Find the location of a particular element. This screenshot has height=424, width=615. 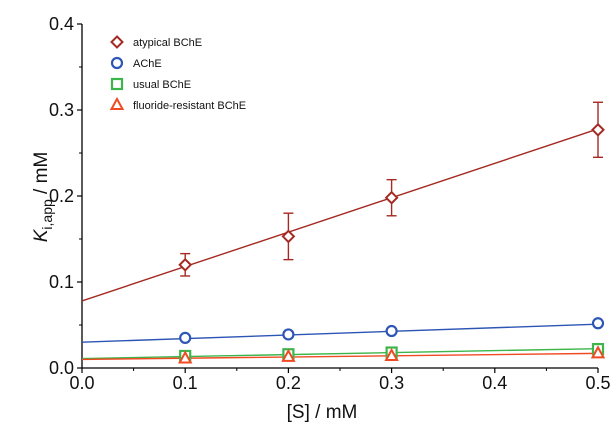

y-tick-label: 0.2 is located at coordinates (61, 196).